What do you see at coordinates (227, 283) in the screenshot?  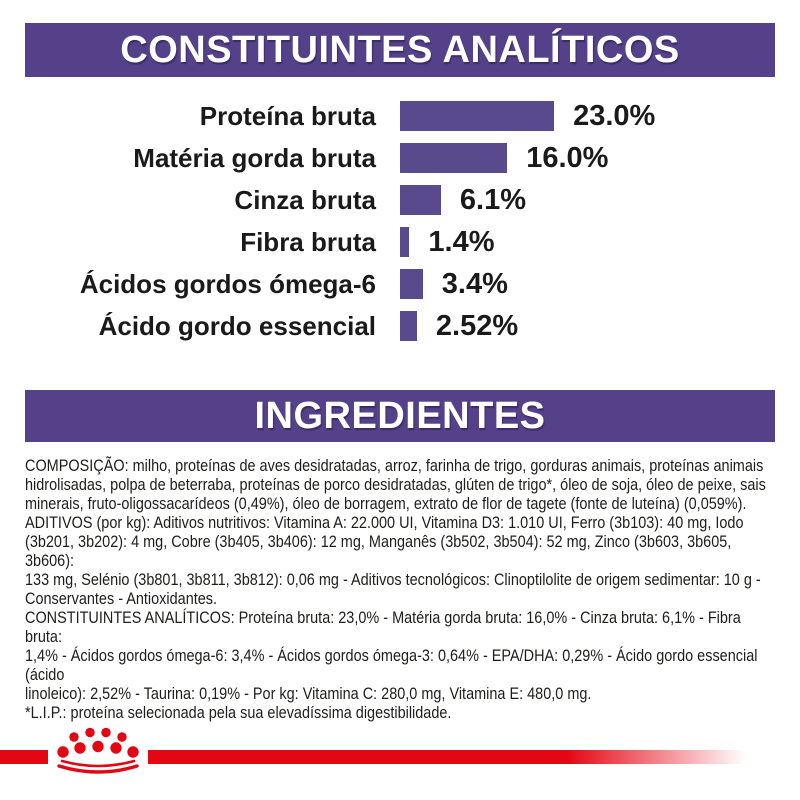 I see `chart-category-label: Ácidos gordos ómega-6` at bounding box center [227, 283].